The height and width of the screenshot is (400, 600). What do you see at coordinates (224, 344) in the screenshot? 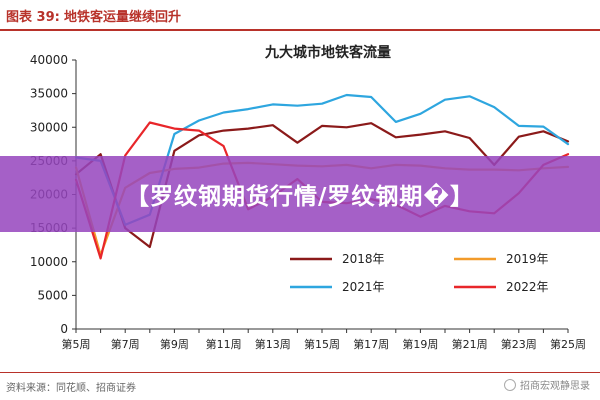
I see `x-tick-label: 第11周` at bounding box center [224, 344].